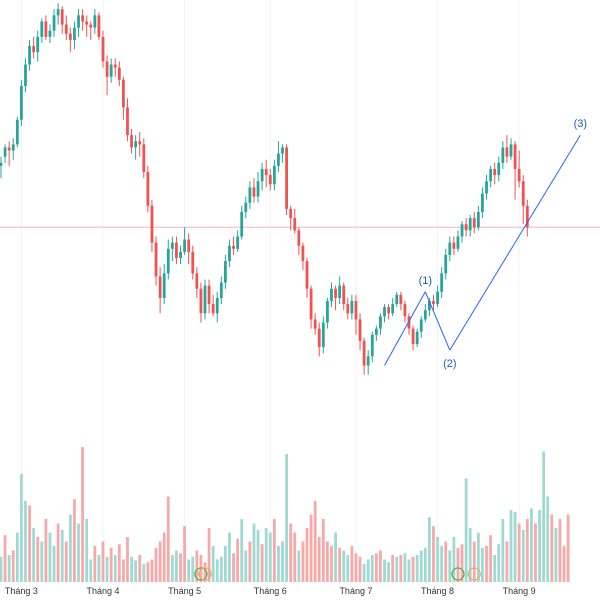 This screenshot has width=600, height=600. What do you see at coordinates (519, 591) in the screenshot?
I see `x-axis-label: Tháng 9` at bounding box center [519, 591].